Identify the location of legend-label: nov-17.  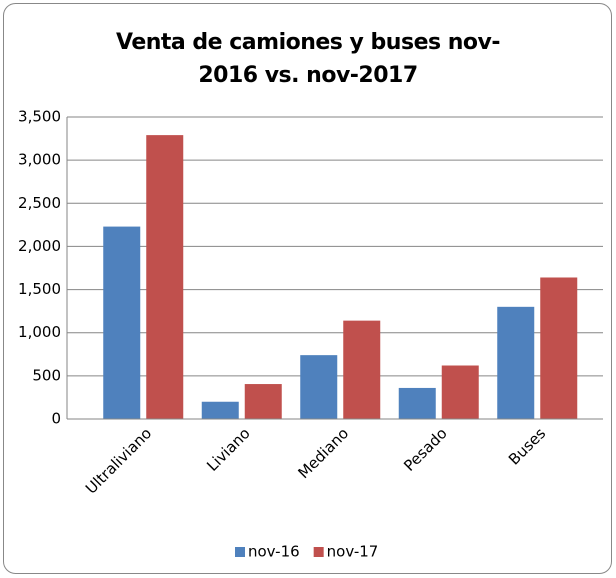
(353, 552).